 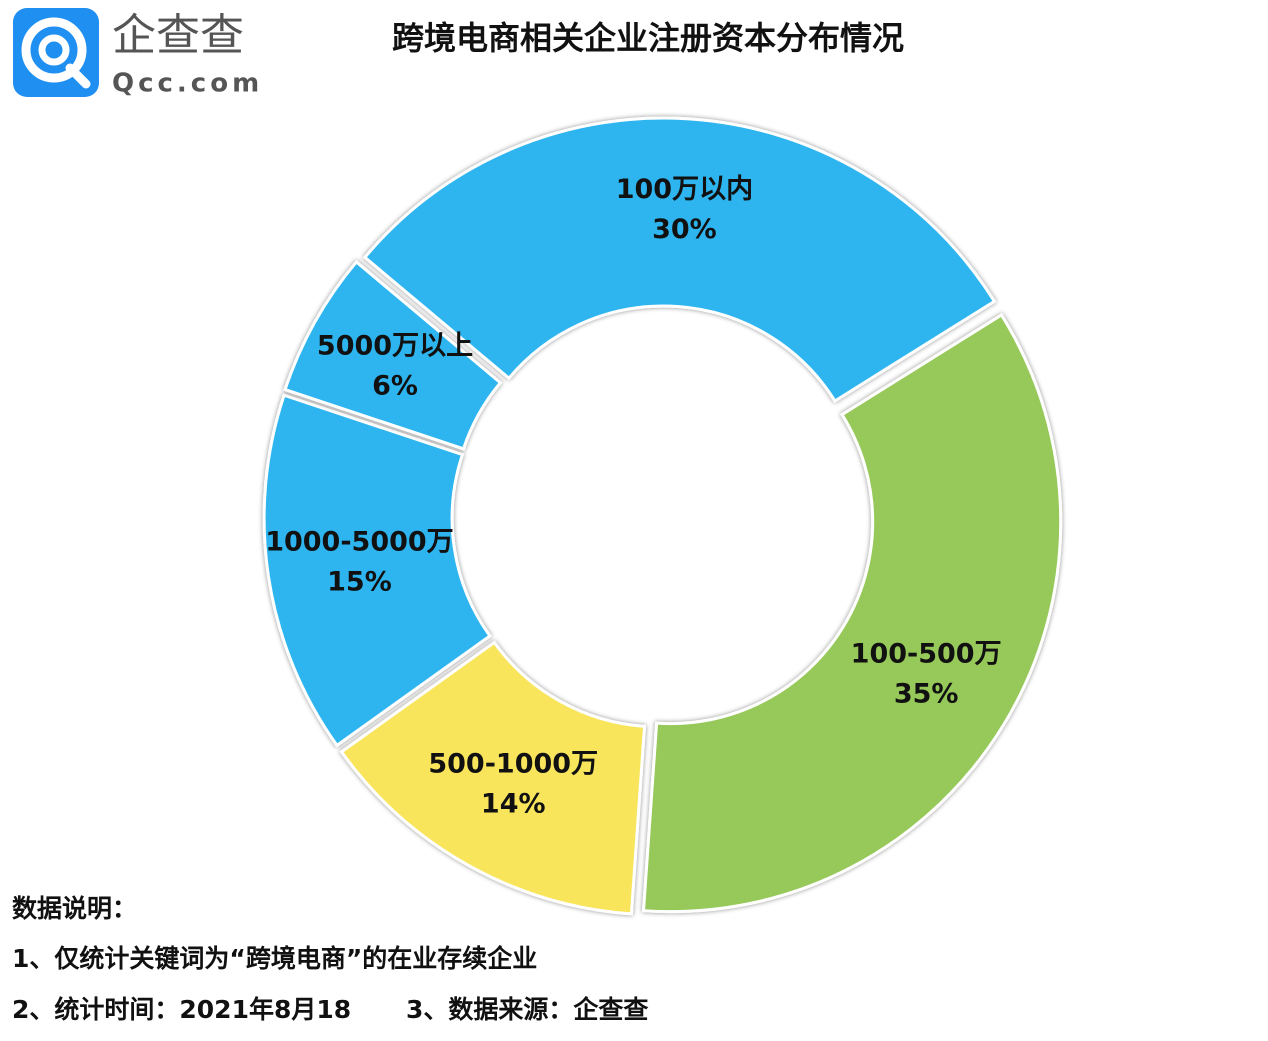 I want to click on logo: 企查查 Qcc.com, so click(x=138, y=53).